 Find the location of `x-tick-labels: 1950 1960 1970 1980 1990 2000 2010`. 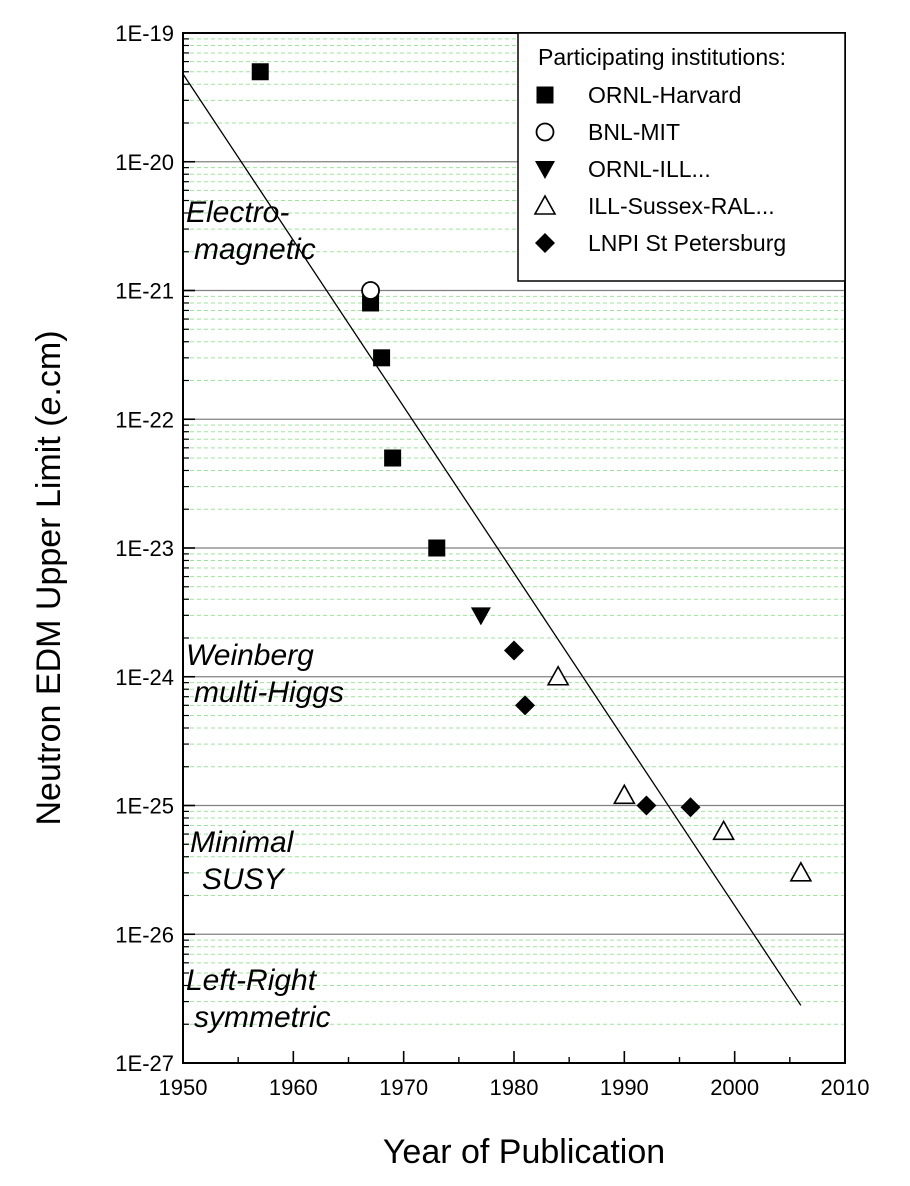

x-tick-labels: 1950 1960 1970 1980 1990 2000 2010 is located at coordinates (514, 1087).